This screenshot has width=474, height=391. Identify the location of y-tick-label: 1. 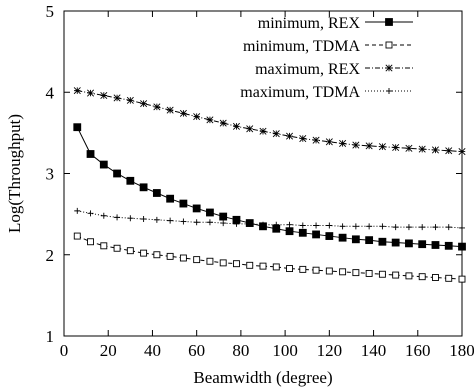
(50, 336).